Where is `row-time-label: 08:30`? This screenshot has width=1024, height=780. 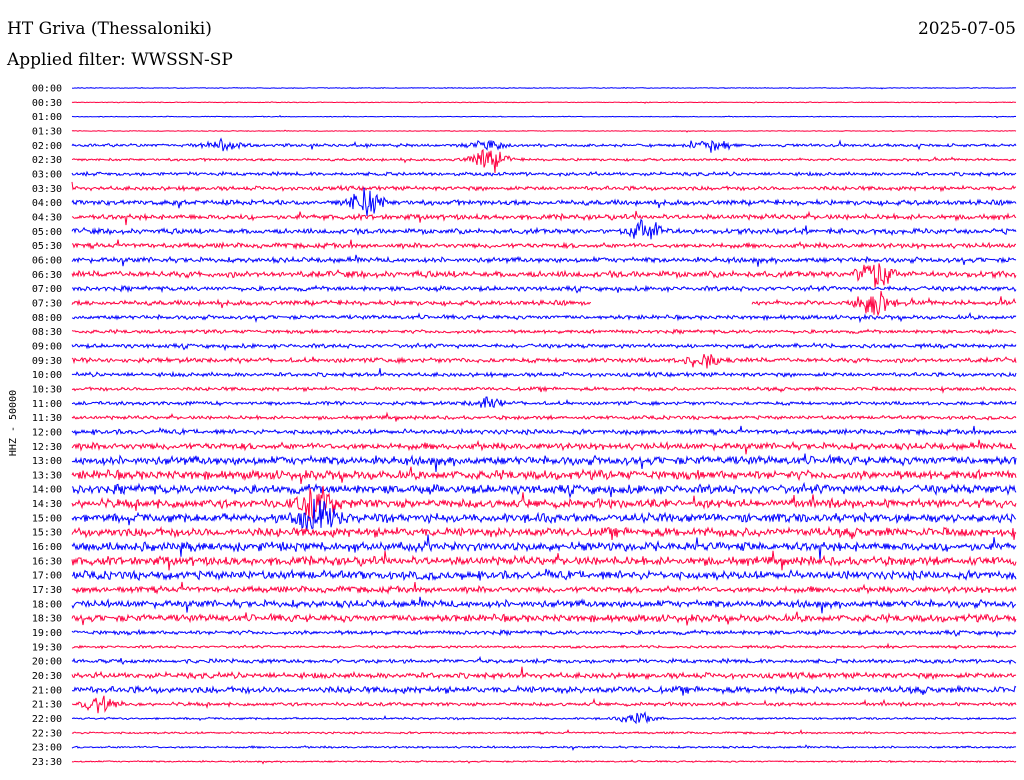
row-time-label: 08:30 is located at coordinates (47, 332).